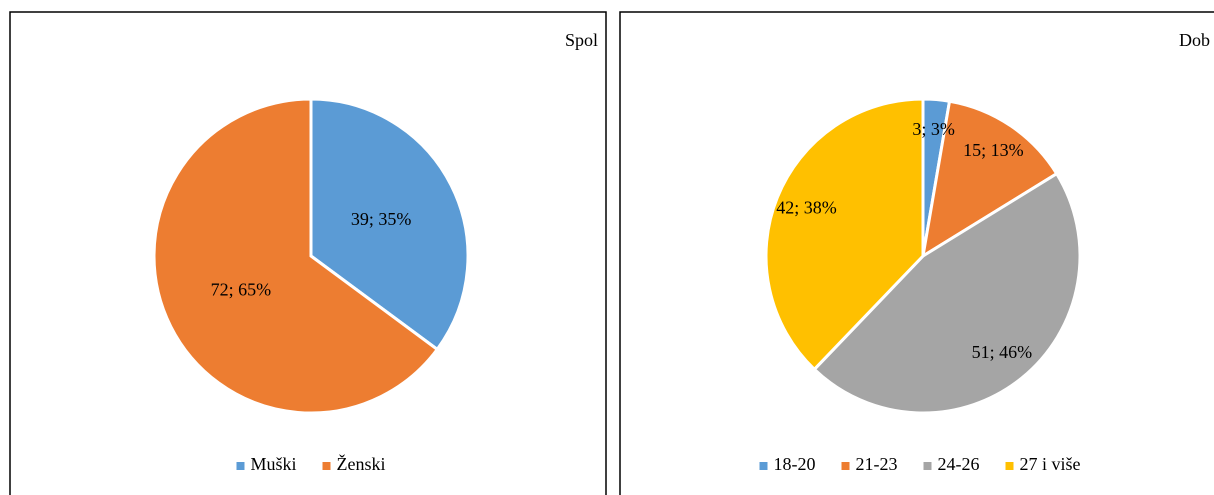  Describe the element at coordinates (959, 464) in the screenshot. I see `legend-label: 24-26` at that location.